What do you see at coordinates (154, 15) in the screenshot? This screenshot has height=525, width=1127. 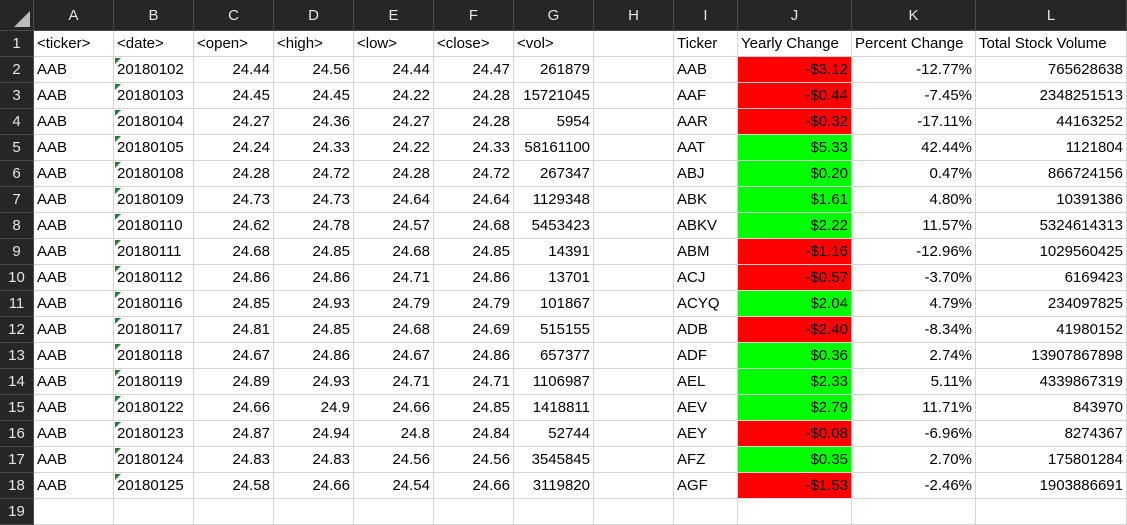 I see `column-header-b: B` at bounding box center [154, 15].